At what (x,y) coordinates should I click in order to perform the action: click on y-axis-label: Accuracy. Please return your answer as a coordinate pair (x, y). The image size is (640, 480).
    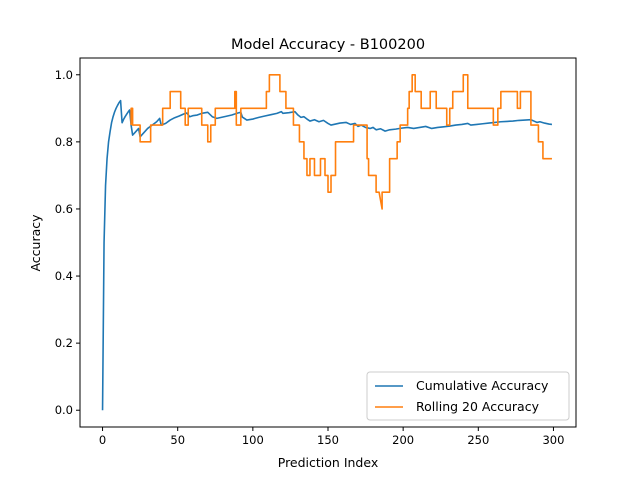
    Looking at the image, I should click on (35, 243).